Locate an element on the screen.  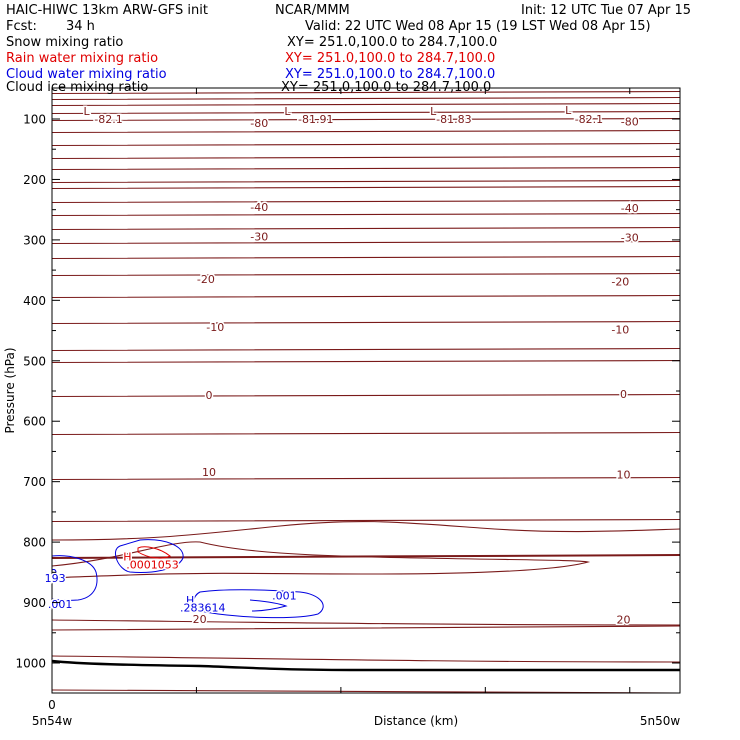
mixing-ratio-contours is located at coordinates (187, 579).